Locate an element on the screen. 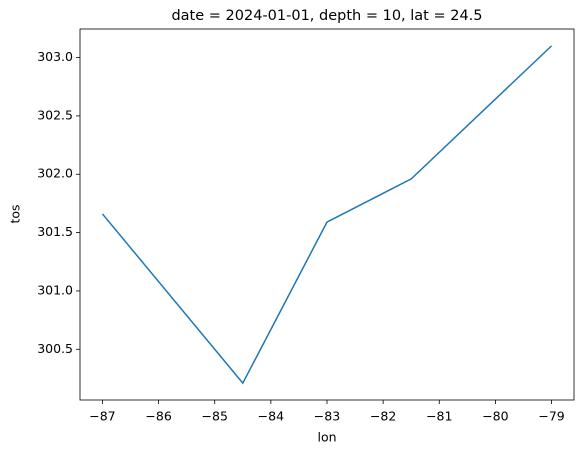  x-tick-label: −85 is located at coordinates (215, 416).